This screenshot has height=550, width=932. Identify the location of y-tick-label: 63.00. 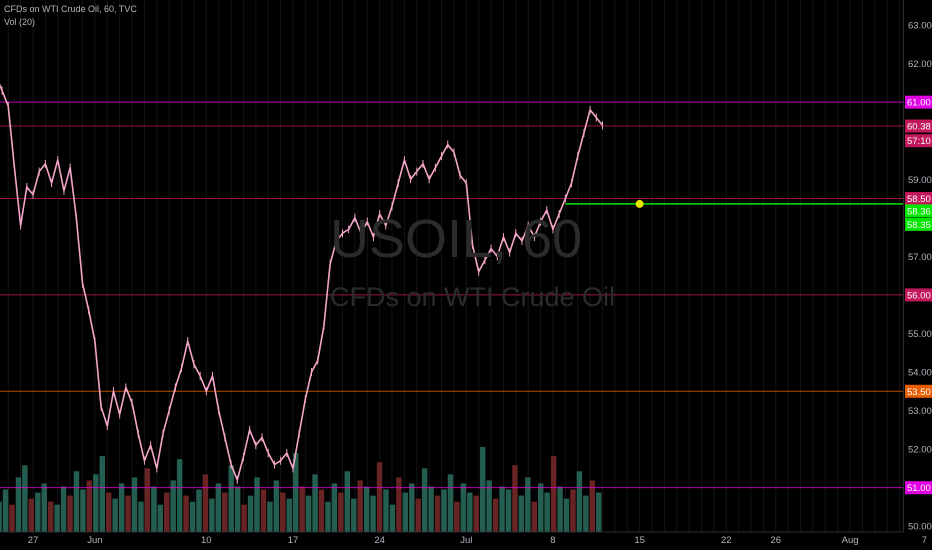
(920, 26).